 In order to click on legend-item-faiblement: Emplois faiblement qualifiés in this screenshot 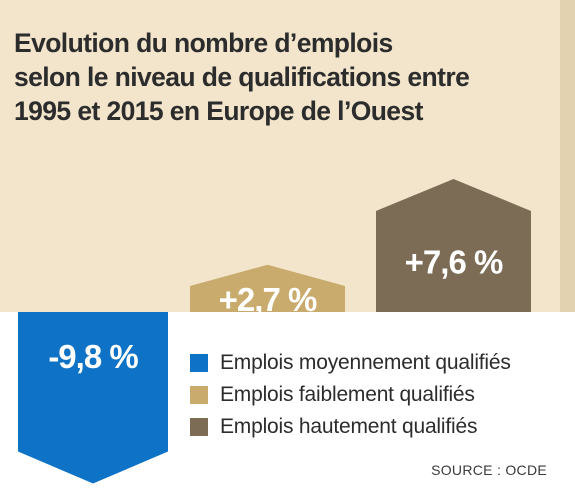, I will do `click(375, 395)`.